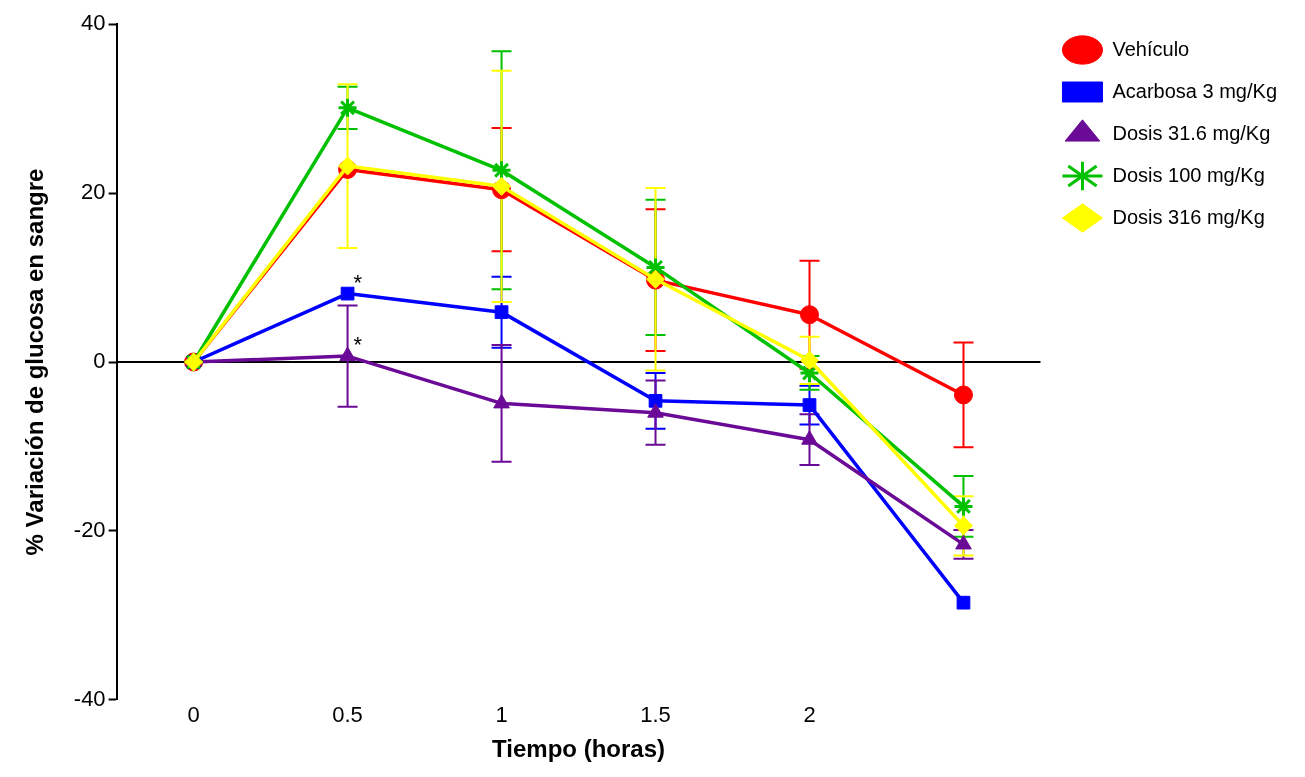 The image size is (1305, 777). I want to click on x-tick-label: 0, so click(193, 715).